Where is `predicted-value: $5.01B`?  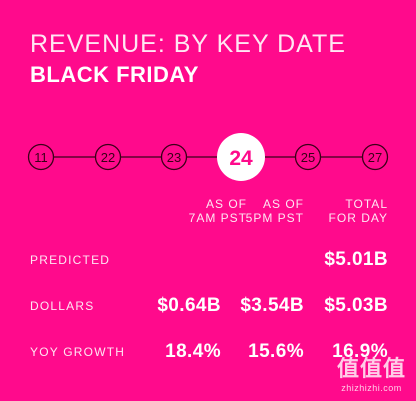
predicted-value: $5.01B is located at coordinates (356, 259).